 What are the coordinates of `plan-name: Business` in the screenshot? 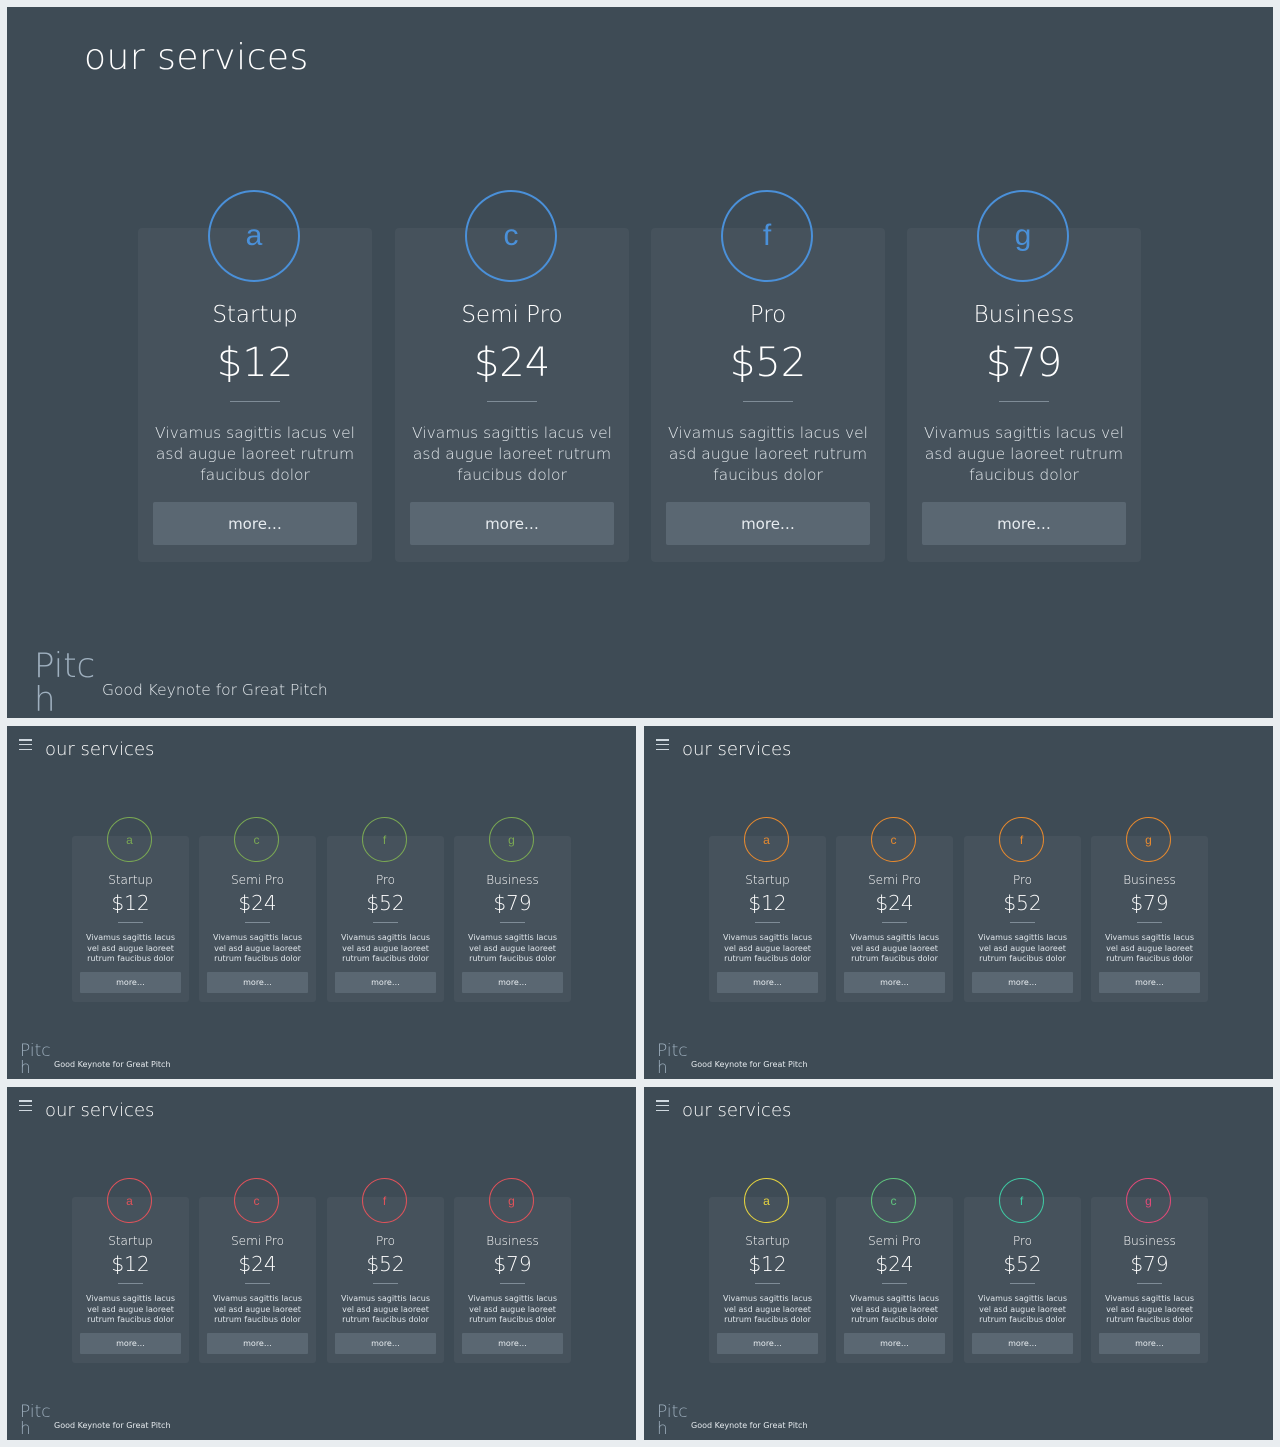 It's located at (512, 1241).